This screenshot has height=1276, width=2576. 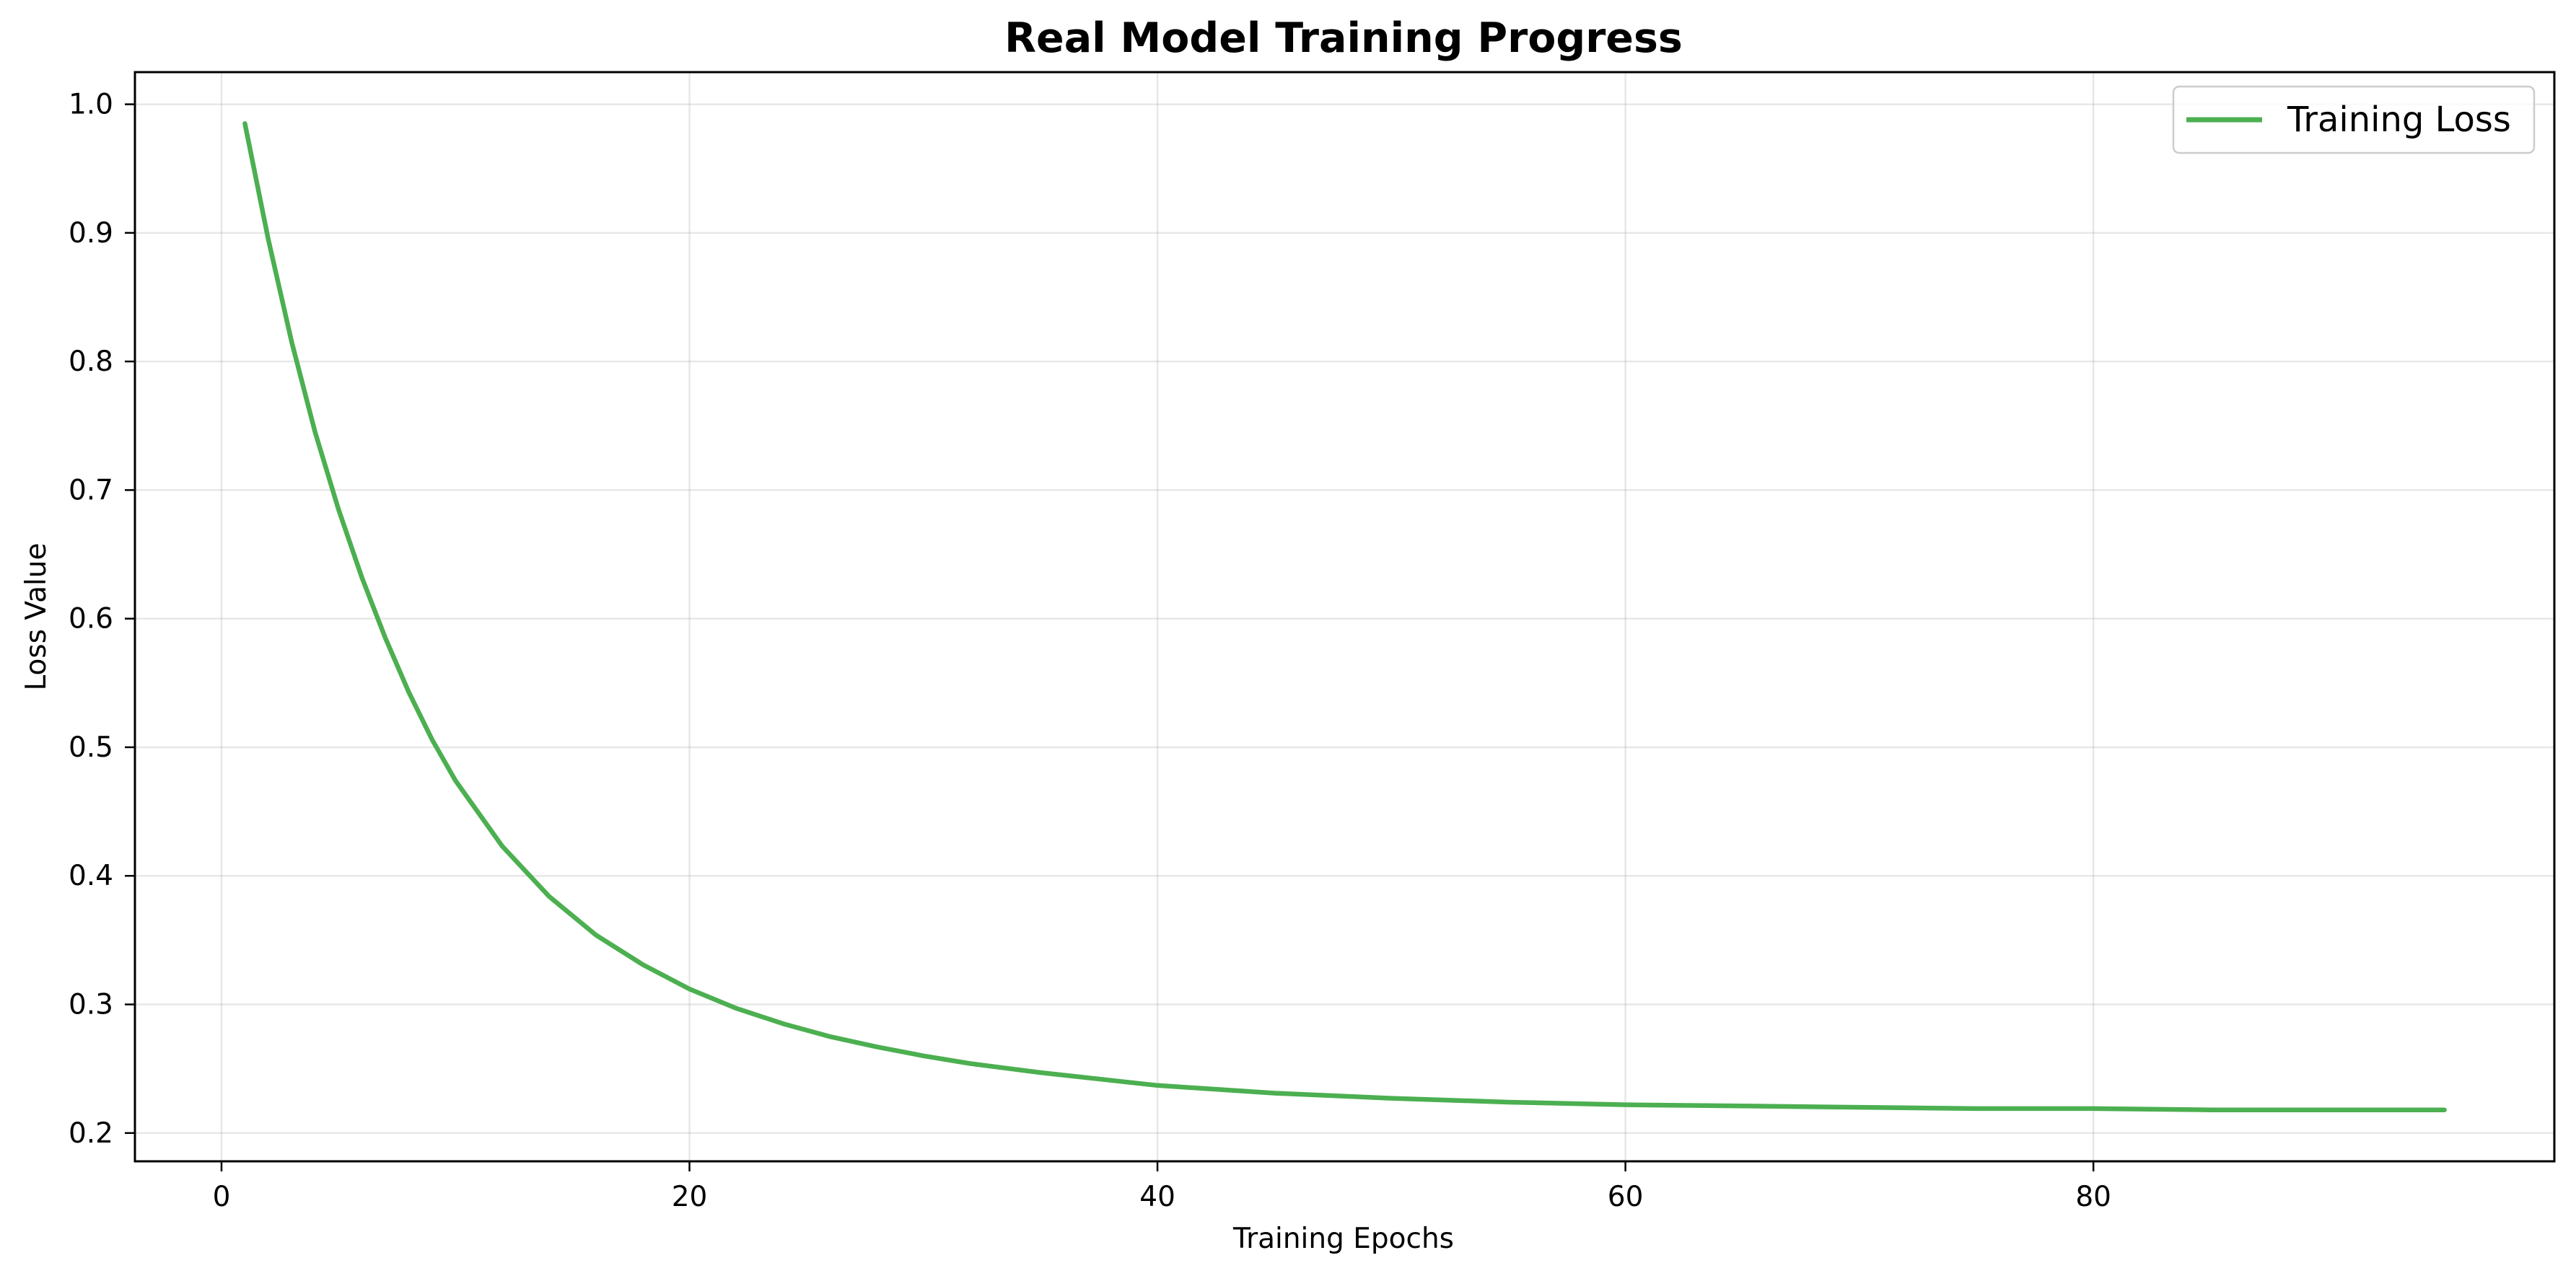 I want to click on chart-title: Real Model Training Progress, so click(x=1343, y=38).